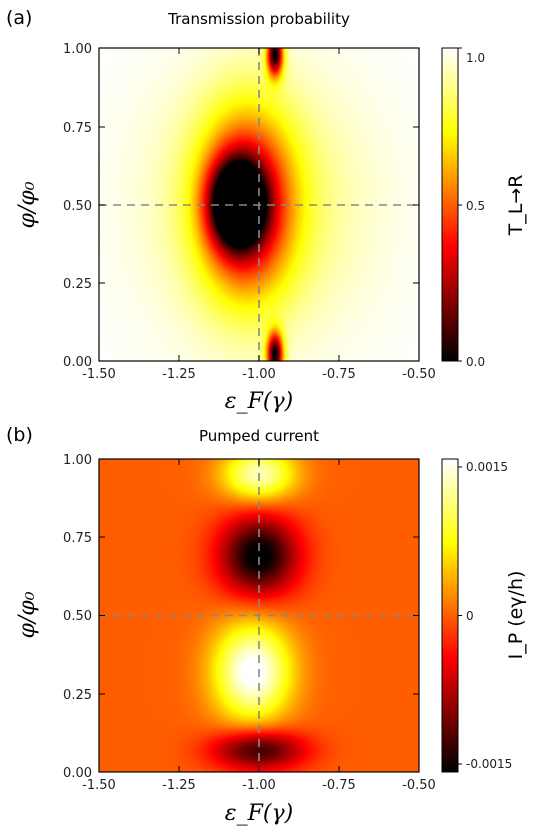 The height and width of the screenshot is (829, 539). Describe the element at coordinates (77, 773) in the screenshot. I see `panel-b-ytick-label: 0.00` at that location.